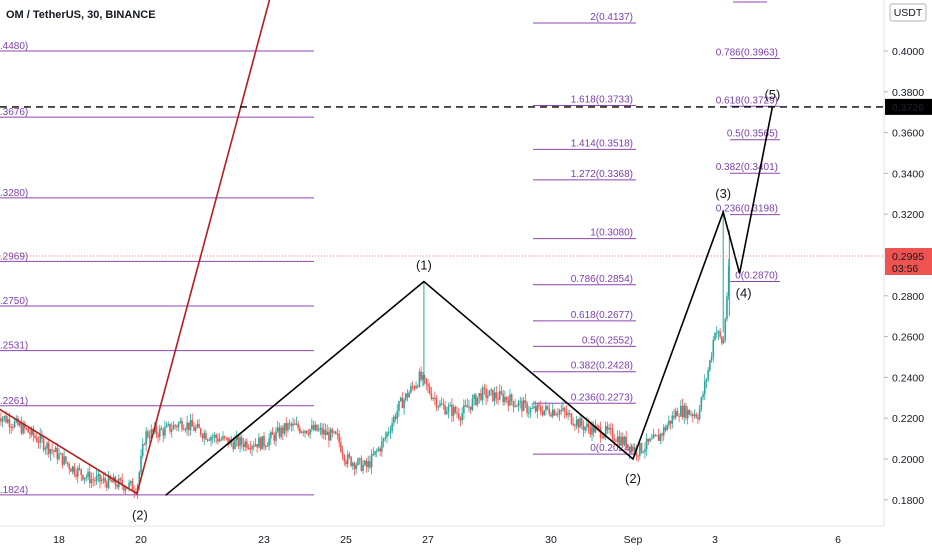 The height and width of the screenshot is (555, 932). Describe the element at coordinates (723, 193) in the screenshot. I see `wave-label-main: (3)` at that location.